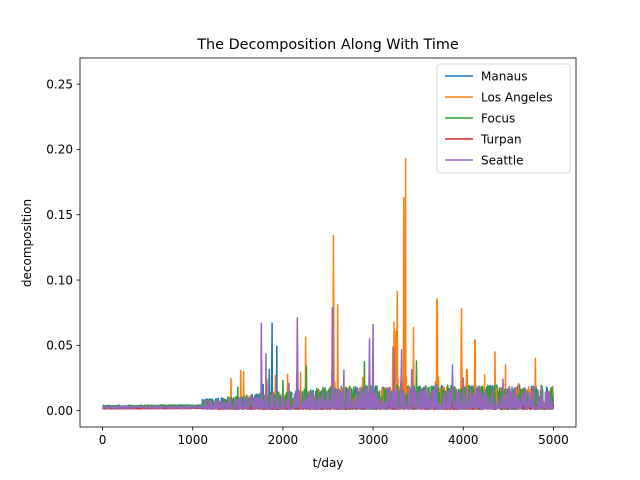 This screenshot has width=640, height=480. Describe the element at coordinates (27, 243) in the screenshot. I see `y-axis-label: decomposition` at that location.